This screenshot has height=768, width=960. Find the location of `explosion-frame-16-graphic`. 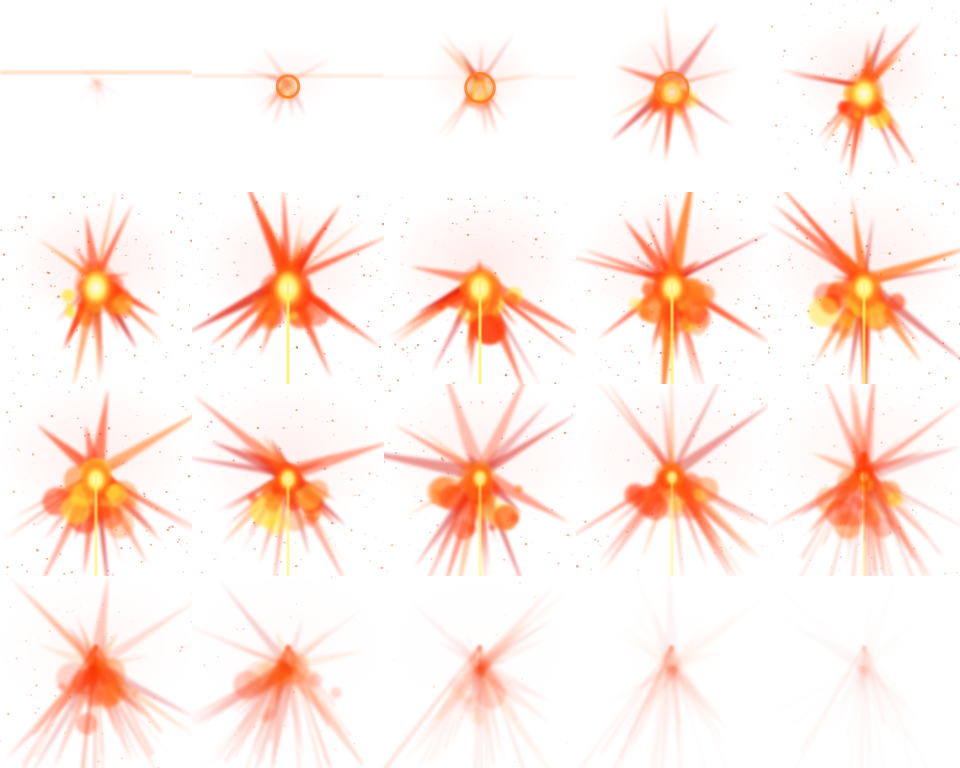

explosion-frame-16-graphic is located at coordinates (96, 672).